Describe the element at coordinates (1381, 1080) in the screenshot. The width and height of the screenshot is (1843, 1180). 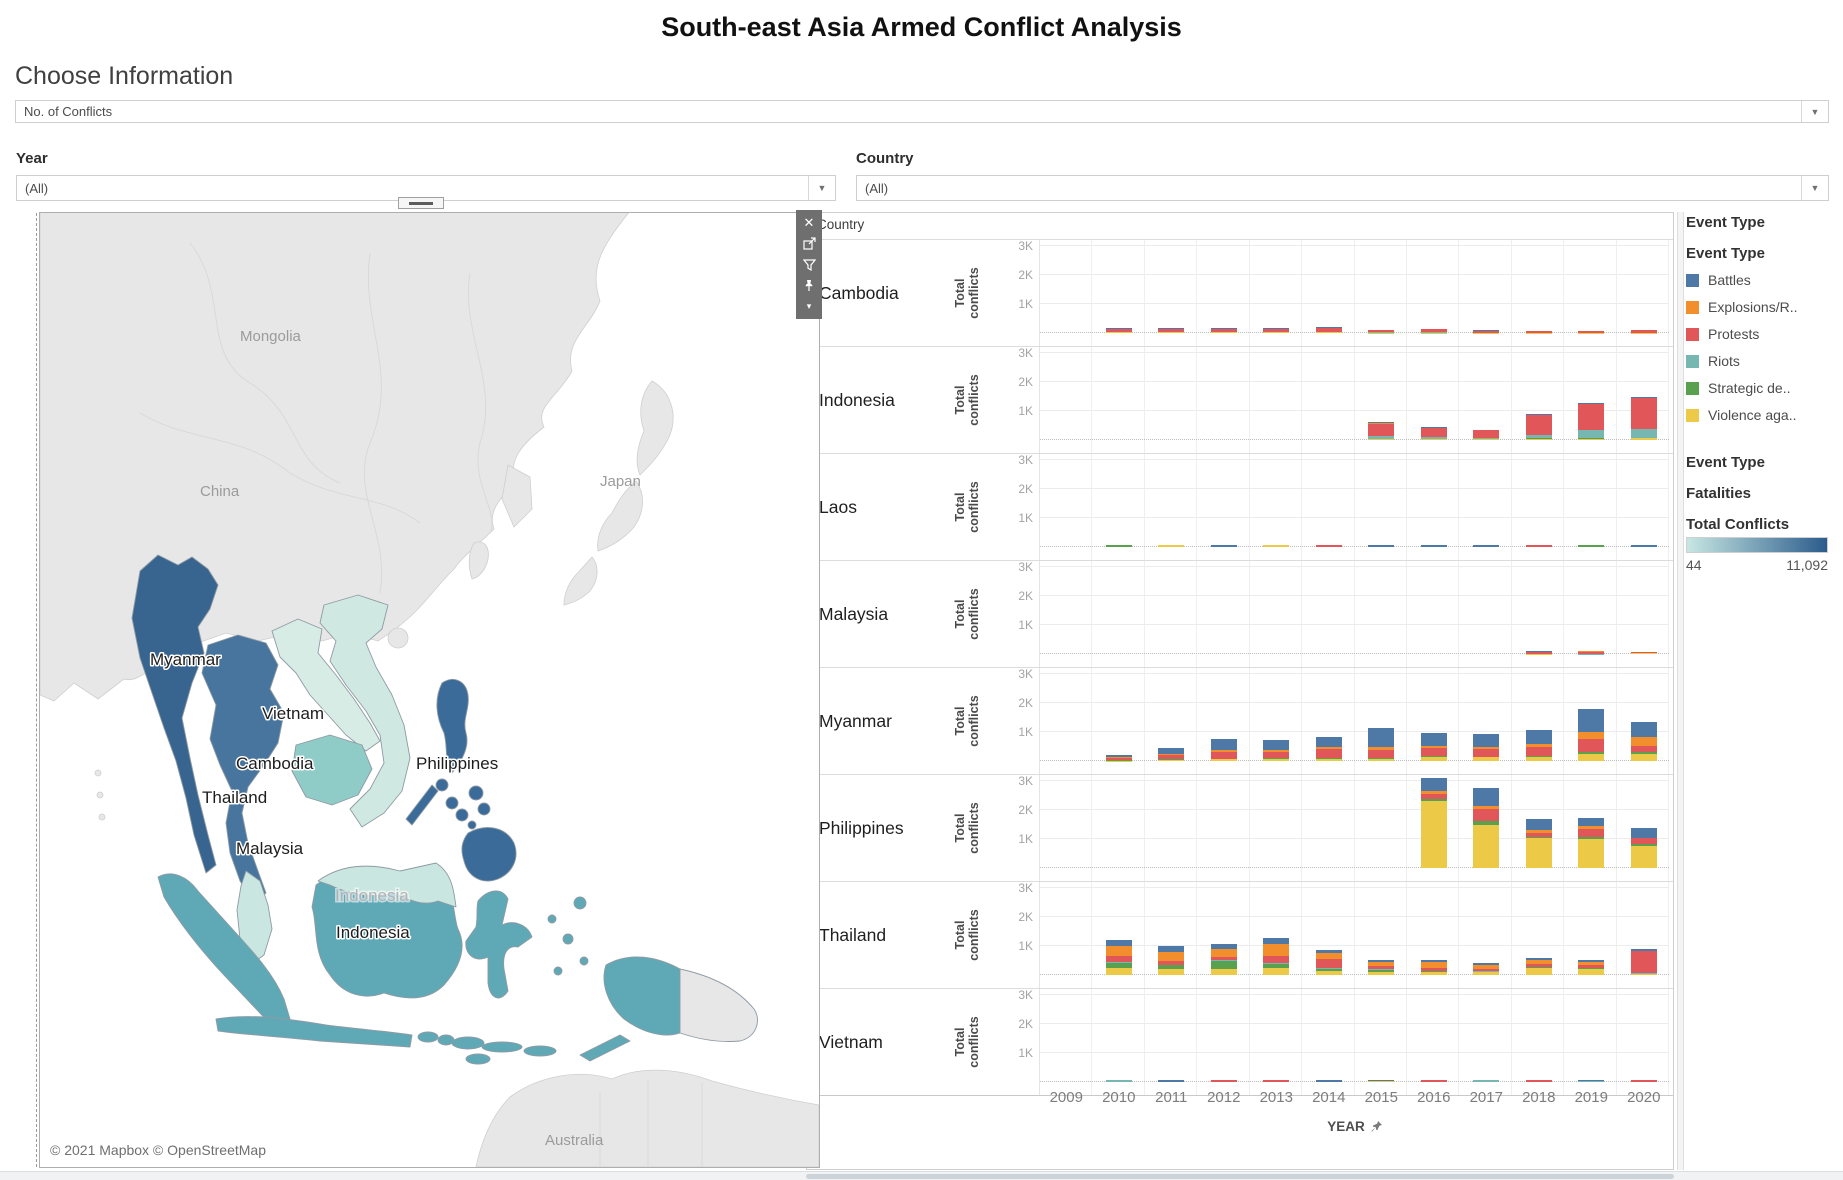
I see `bar-vietnam-2015` at that location.